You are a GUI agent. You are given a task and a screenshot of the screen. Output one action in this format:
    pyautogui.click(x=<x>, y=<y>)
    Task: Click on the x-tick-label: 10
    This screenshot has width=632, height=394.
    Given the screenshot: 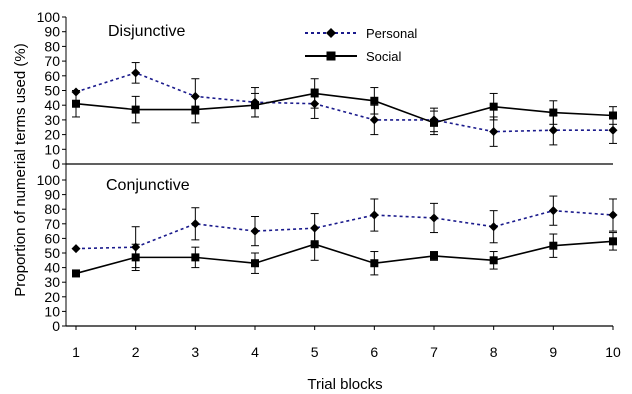 What is the action you would take?
    pyautogui.click(x=613, y=352)
    